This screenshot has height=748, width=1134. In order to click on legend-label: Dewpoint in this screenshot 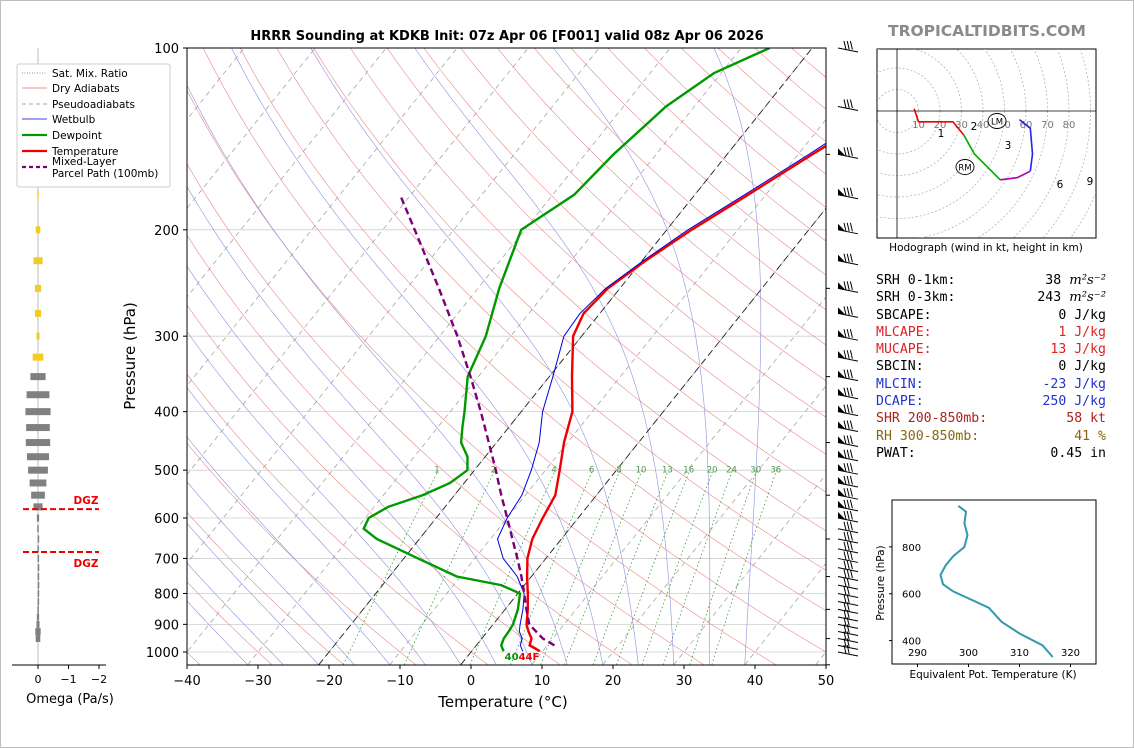, I will do `click(77, 136)`.